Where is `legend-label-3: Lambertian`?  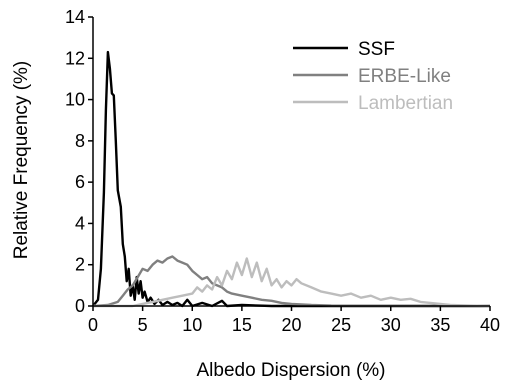
legend-label-3: Lambertian is located at coordinates (405, 103).